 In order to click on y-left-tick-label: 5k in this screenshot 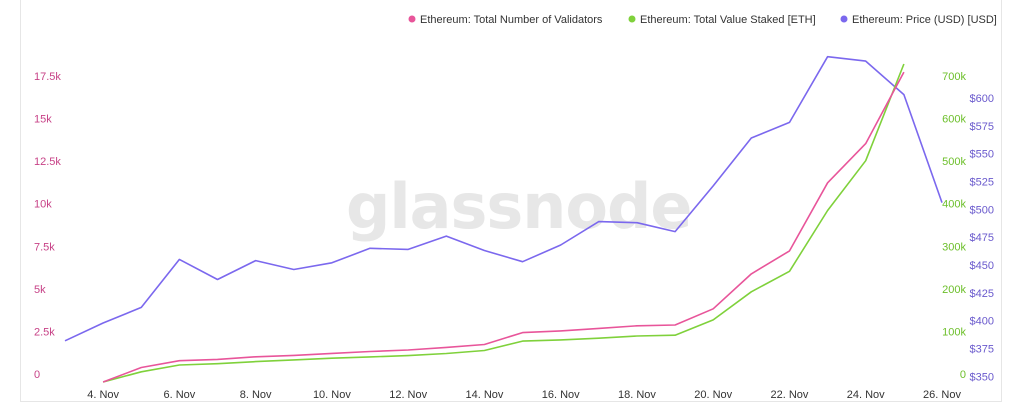, I will do `click(40, 290)`.